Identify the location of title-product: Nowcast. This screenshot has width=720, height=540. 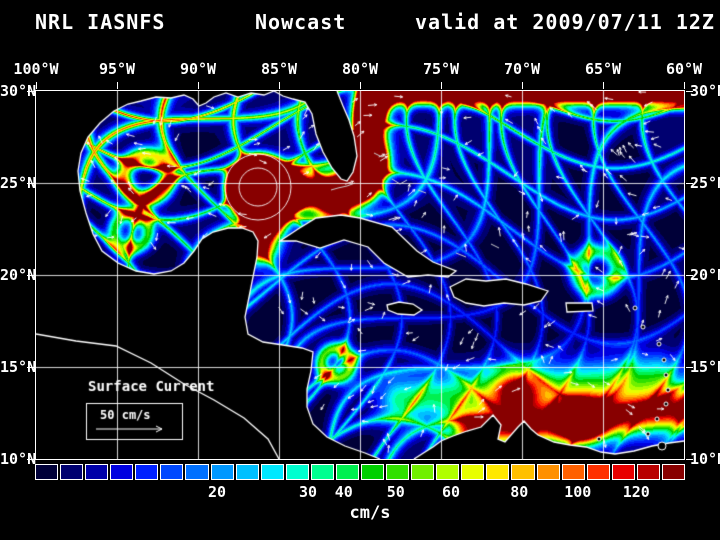
(301, 22).